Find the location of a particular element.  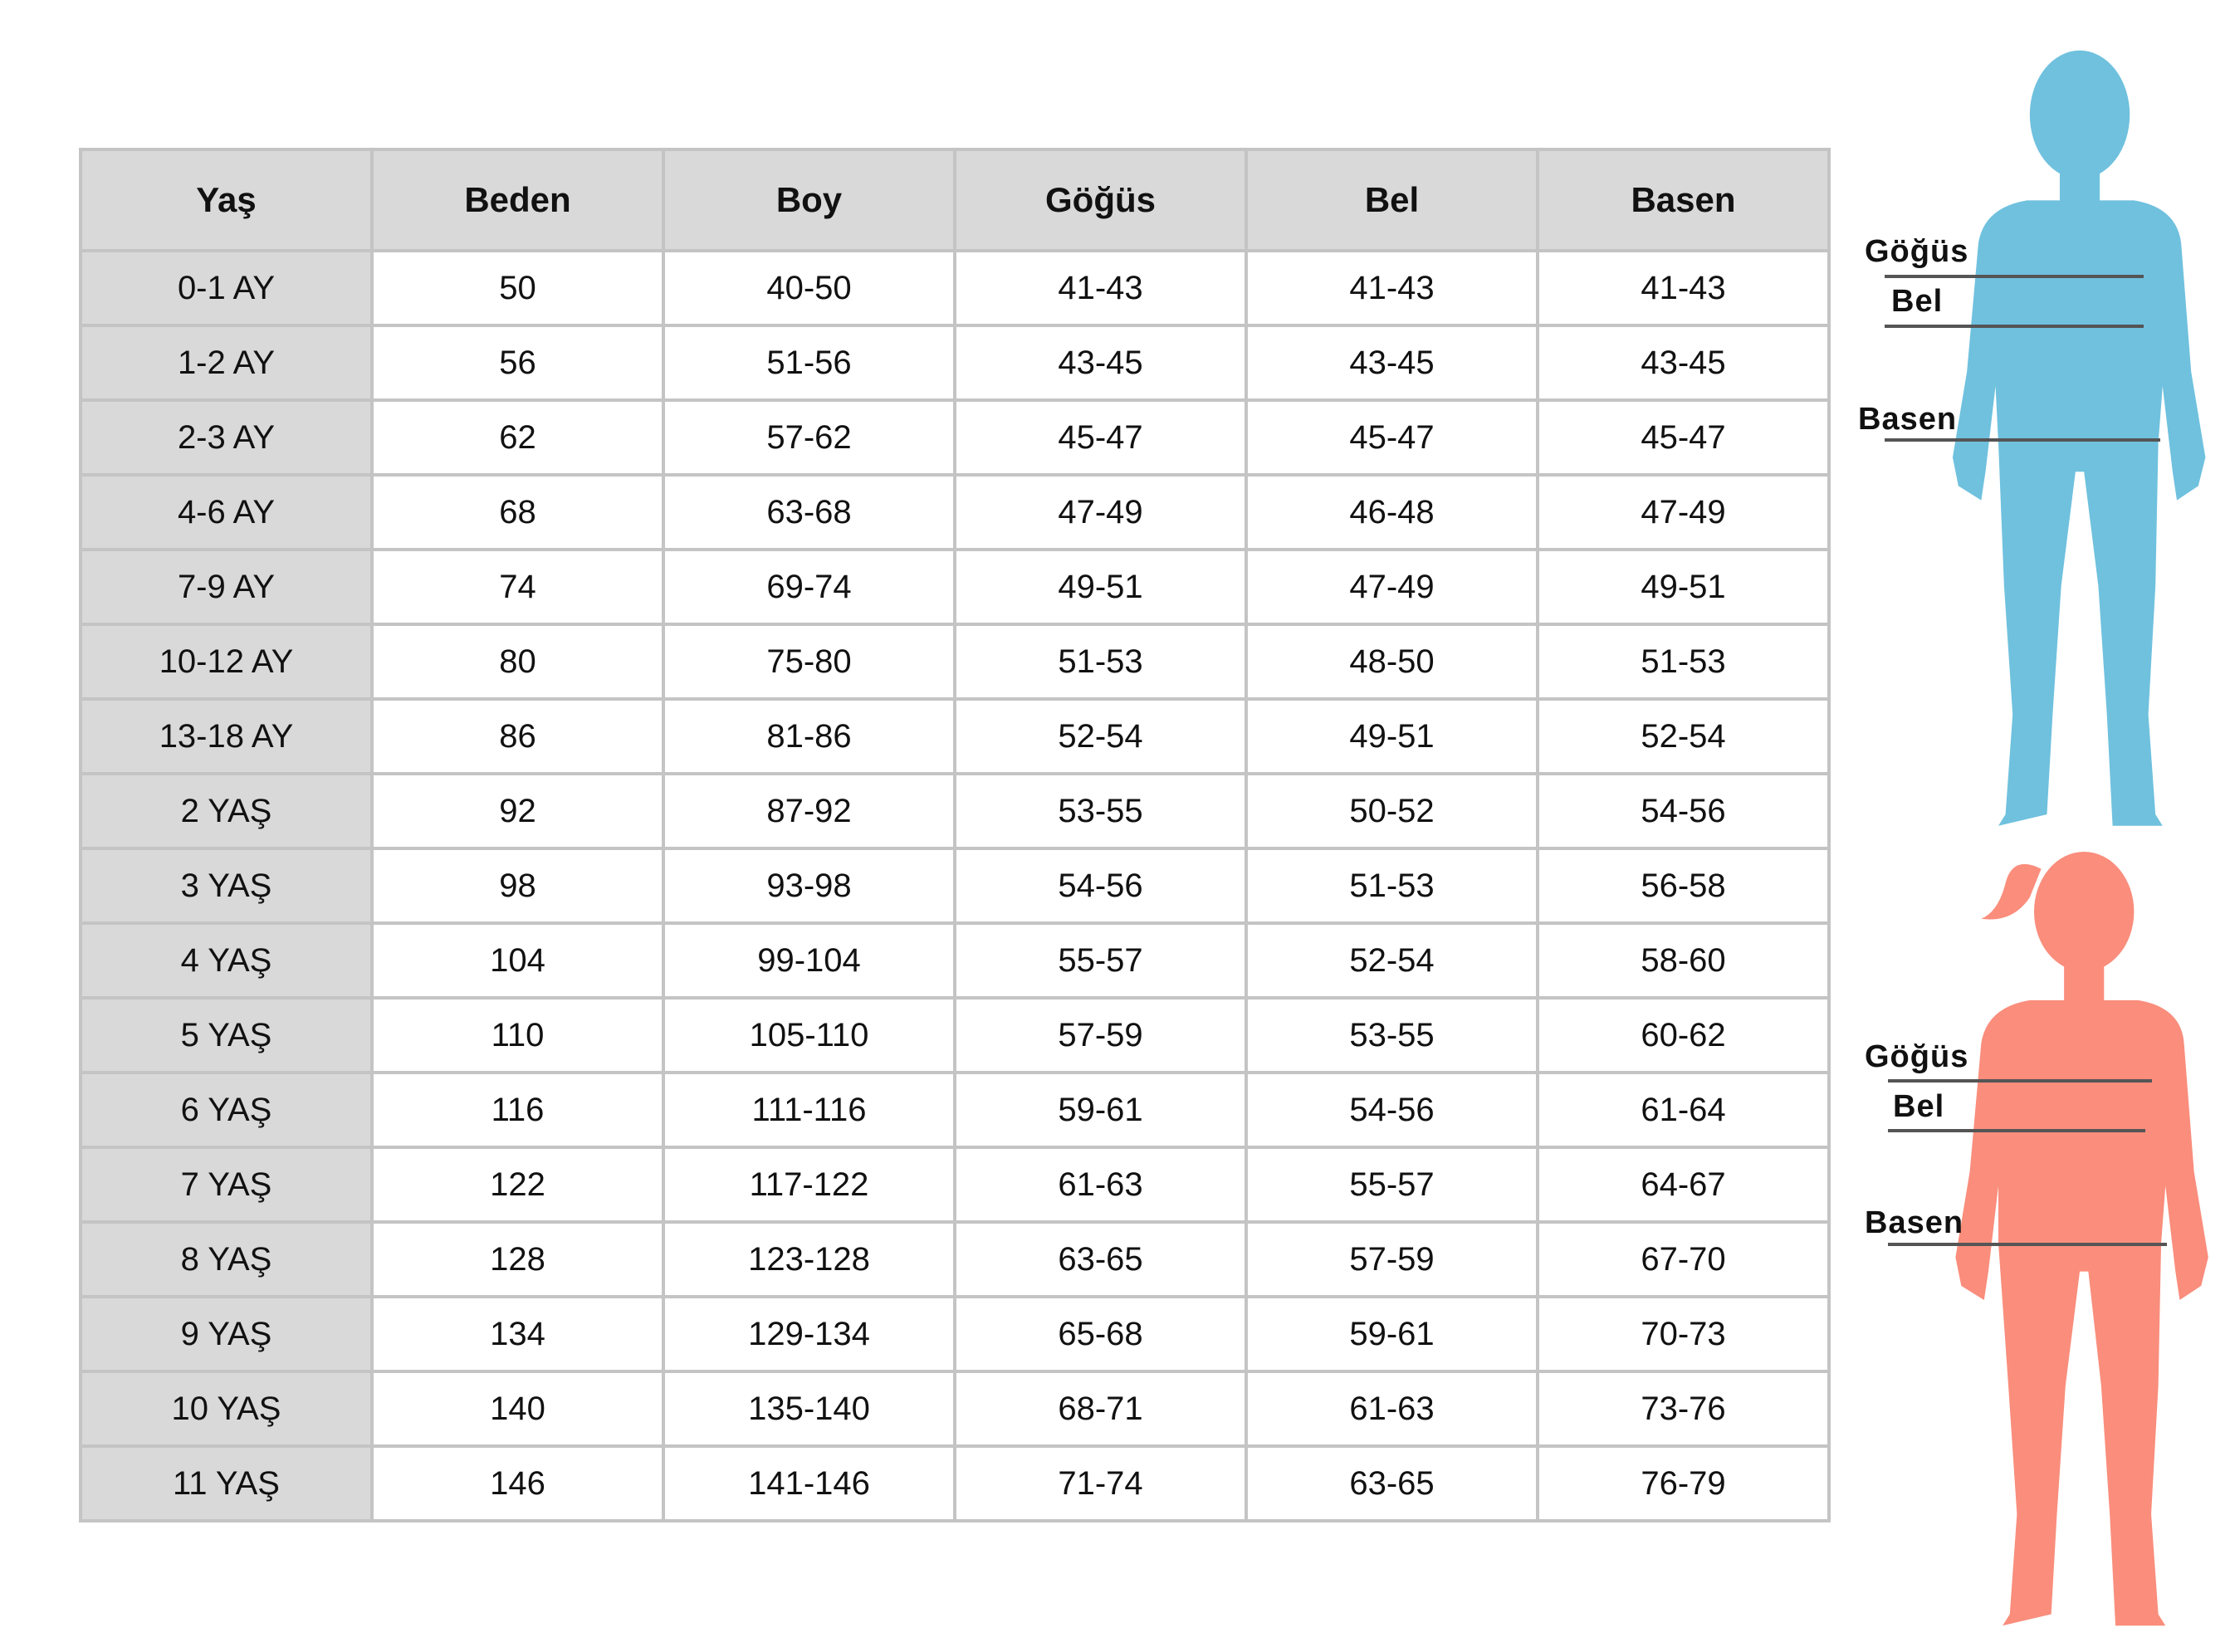

boy-waist-label: Bel is located at coordinates (1917, 301).